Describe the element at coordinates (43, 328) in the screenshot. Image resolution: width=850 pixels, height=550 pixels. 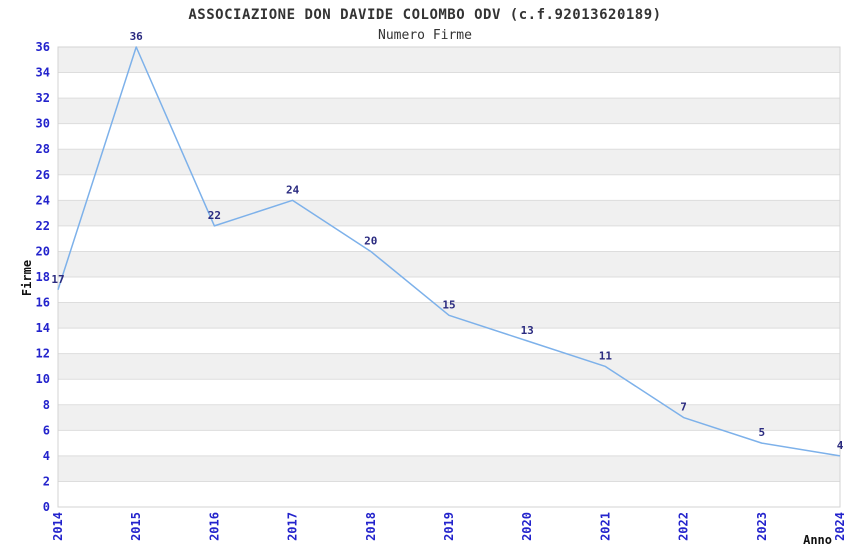
I see `y-tick-label: 14` at that location.